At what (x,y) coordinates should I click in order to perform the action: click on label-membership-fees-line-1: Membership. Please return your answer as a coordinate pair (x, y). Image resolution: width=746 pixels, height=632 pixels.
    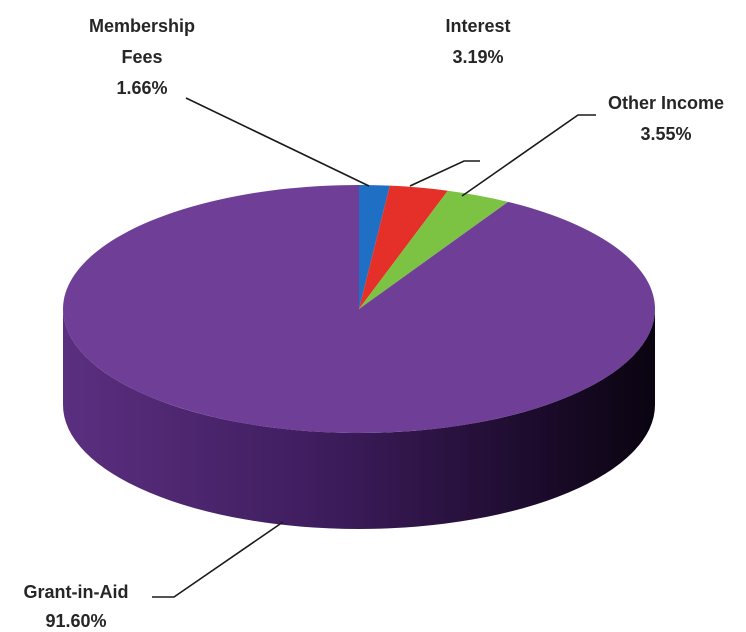
    Looking at the image, I should click on (142, 26).